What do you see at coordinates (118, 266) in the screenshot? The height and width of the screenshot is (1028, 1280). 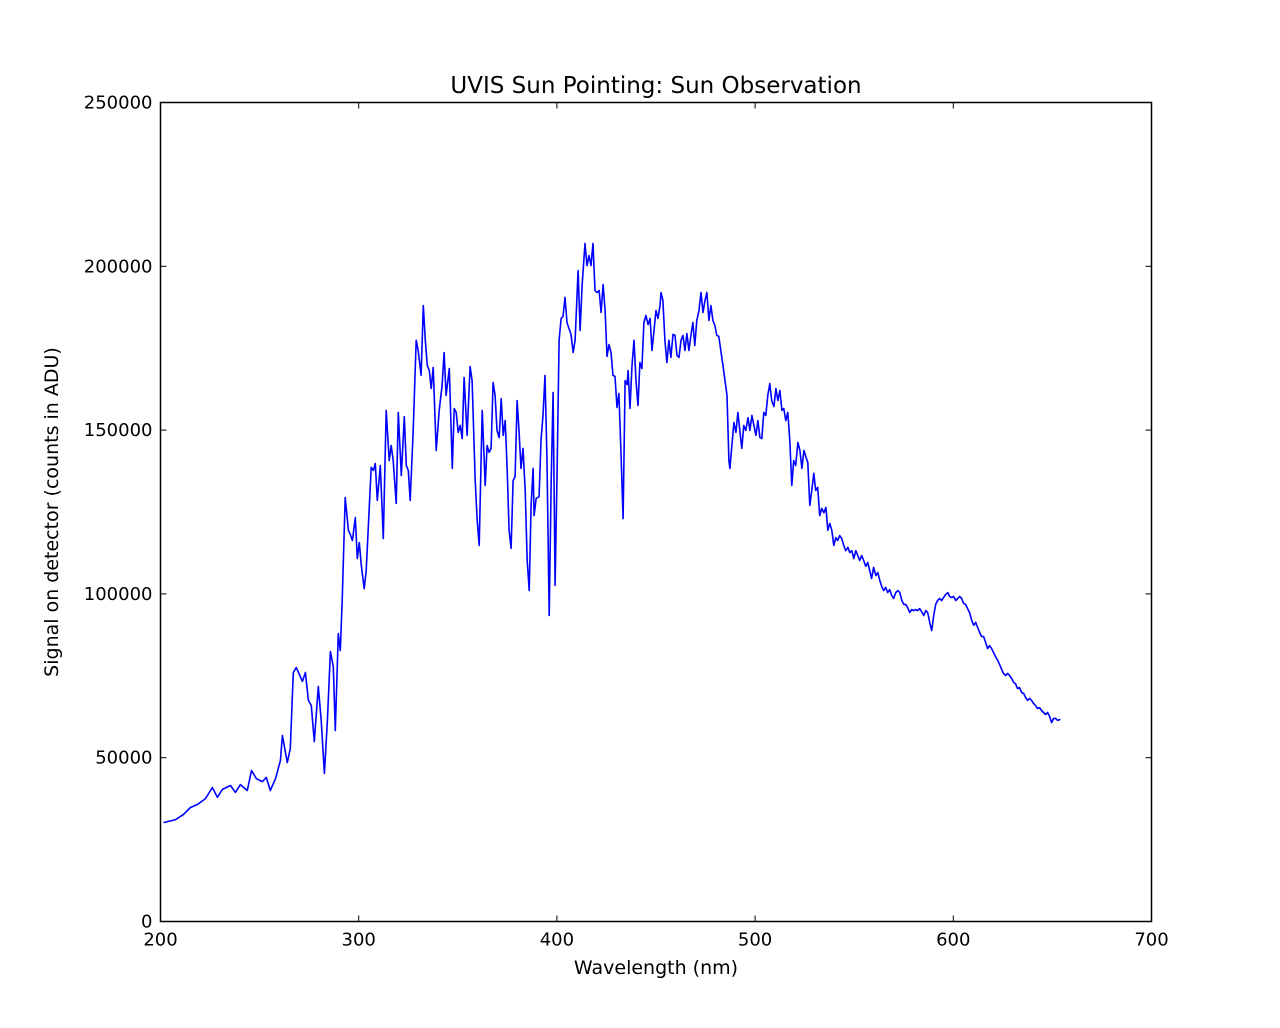 I see `y-tick-label: 200000` at bounding box center [118, 266].